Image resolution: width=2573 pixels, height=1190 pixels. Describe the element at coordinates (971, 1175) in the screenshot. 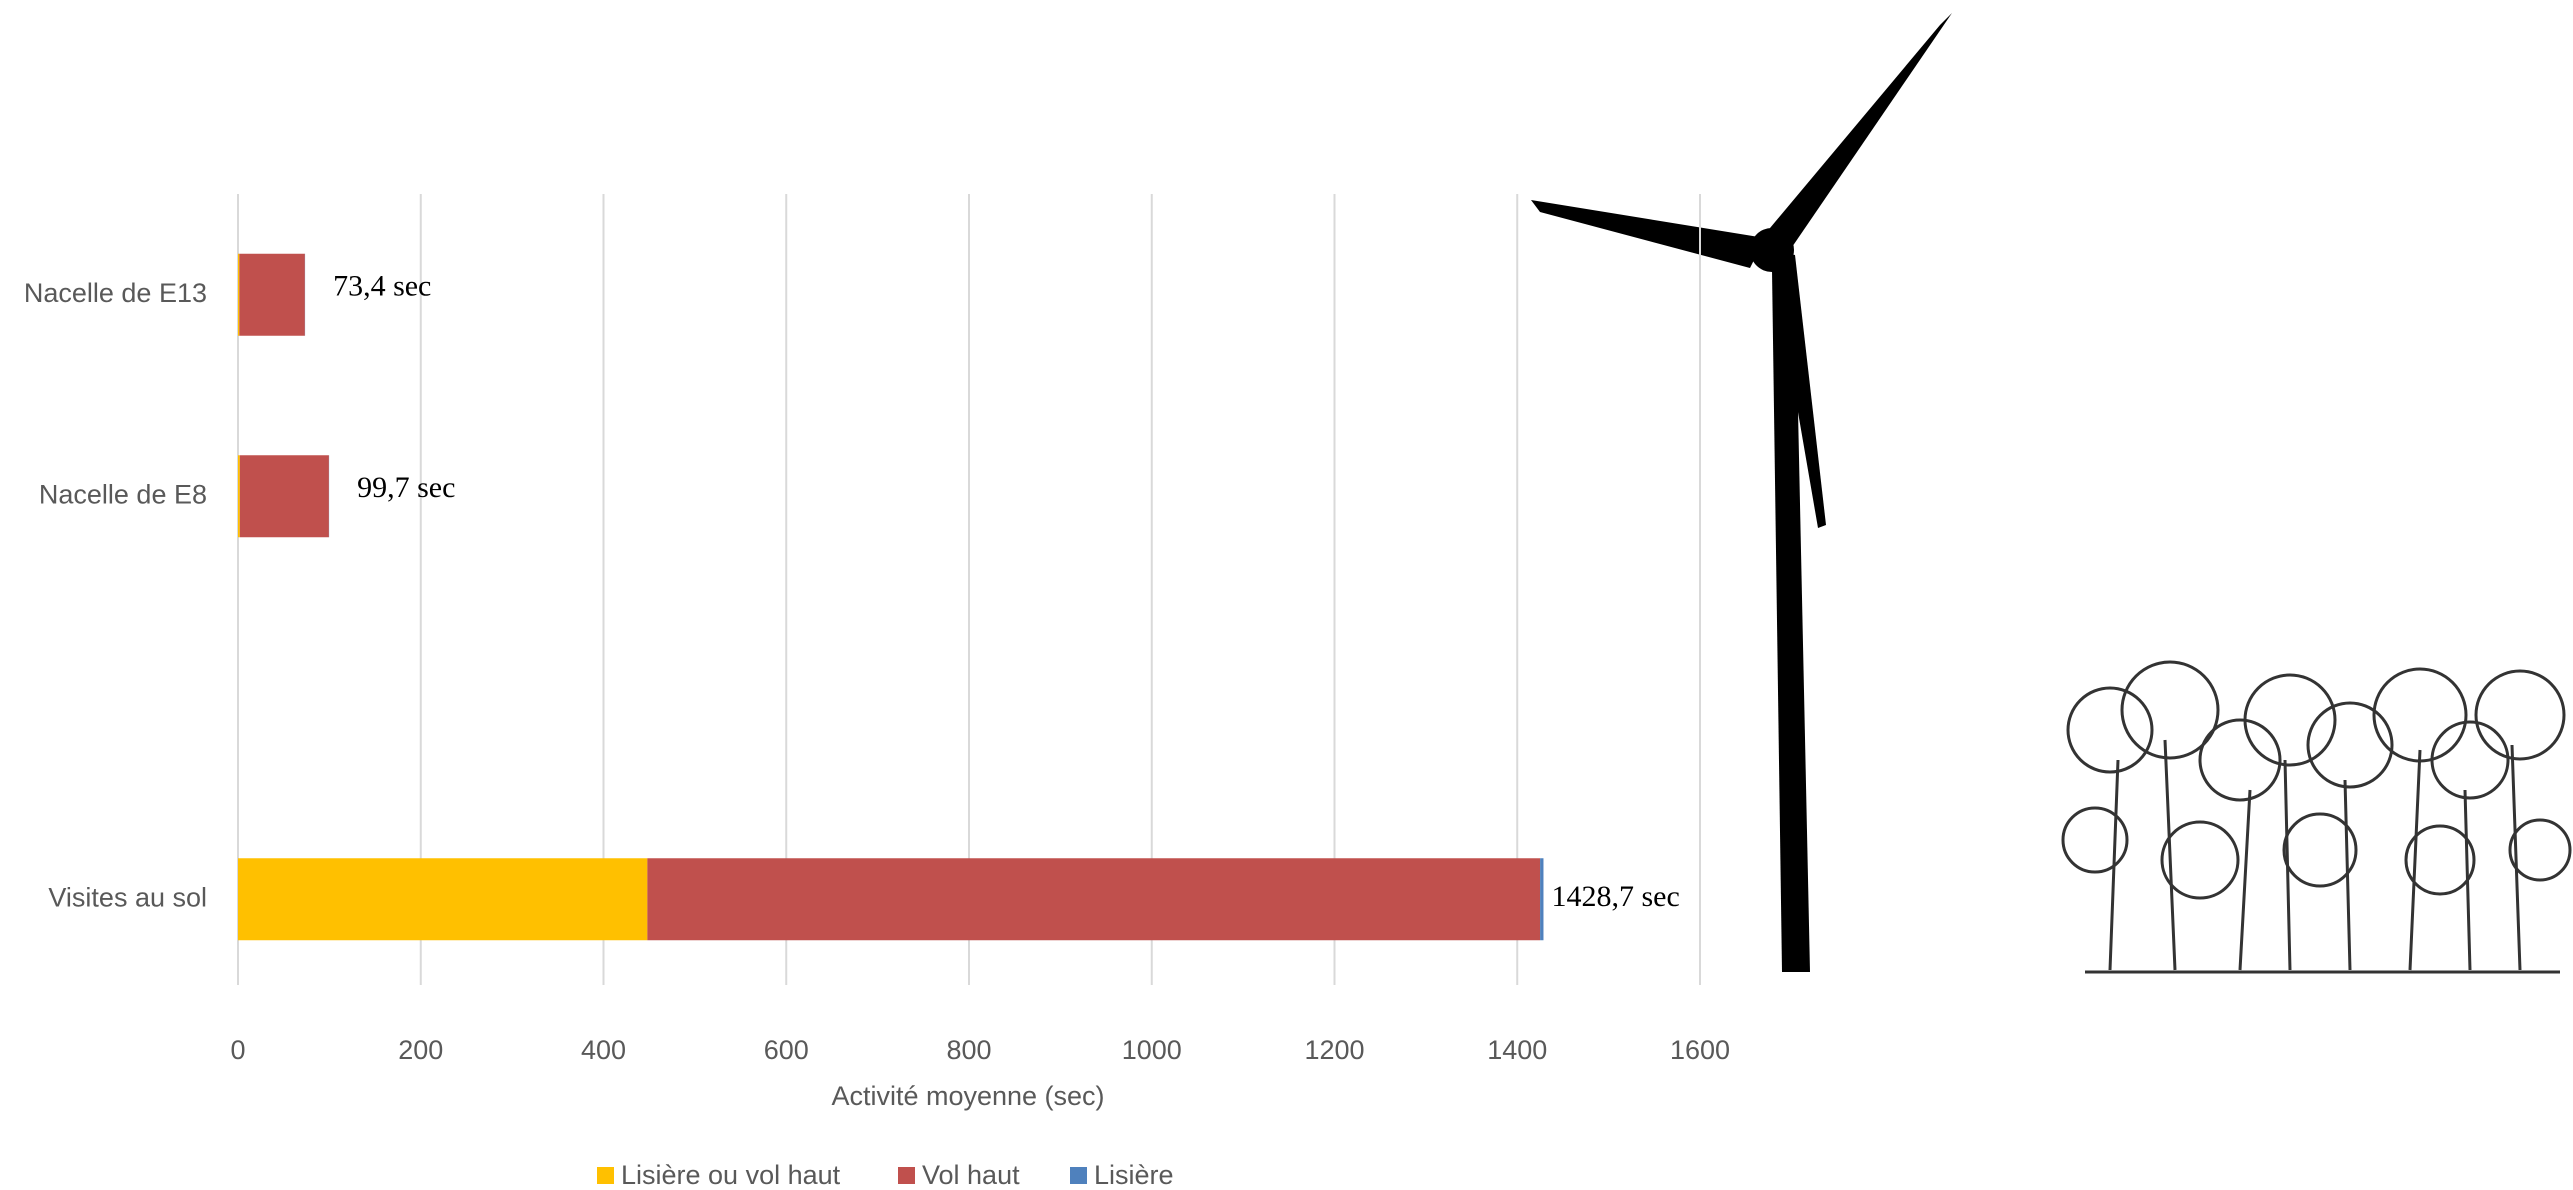

I see `legend-label: Vol haut` at that location.